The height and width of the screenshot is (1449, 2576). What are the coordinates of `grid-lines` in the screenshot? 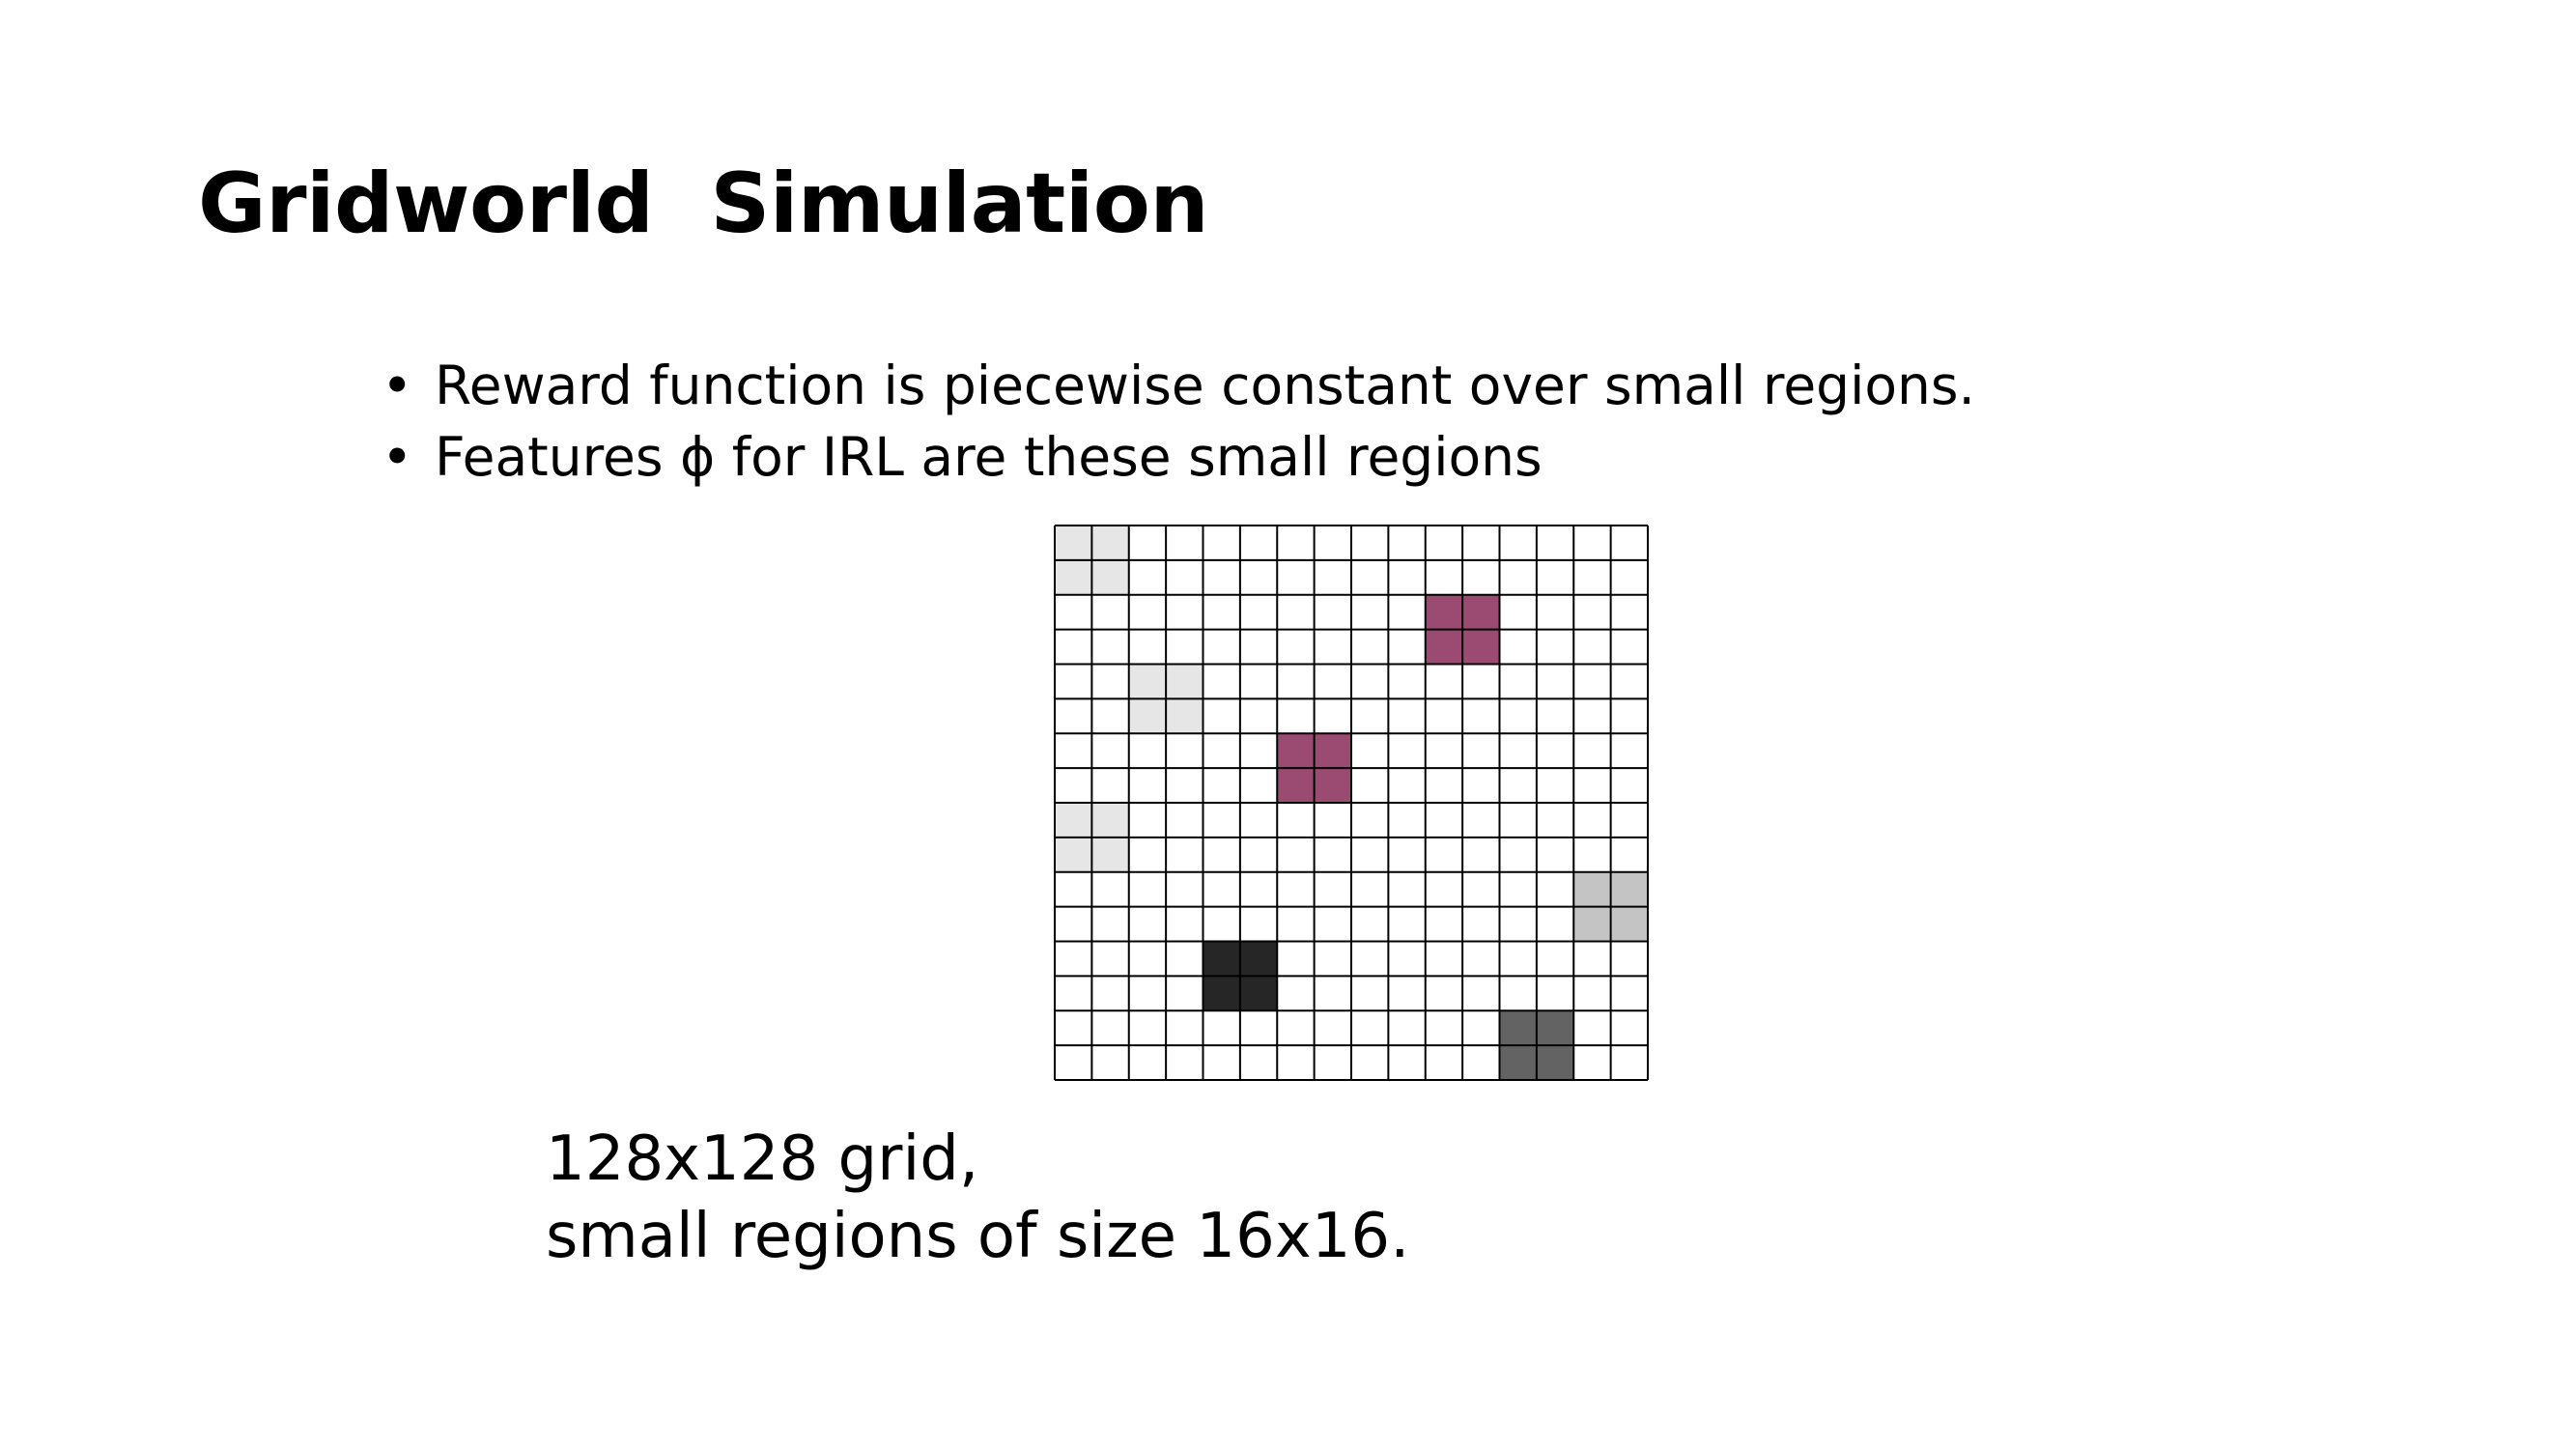 It's located at (1351, 803).